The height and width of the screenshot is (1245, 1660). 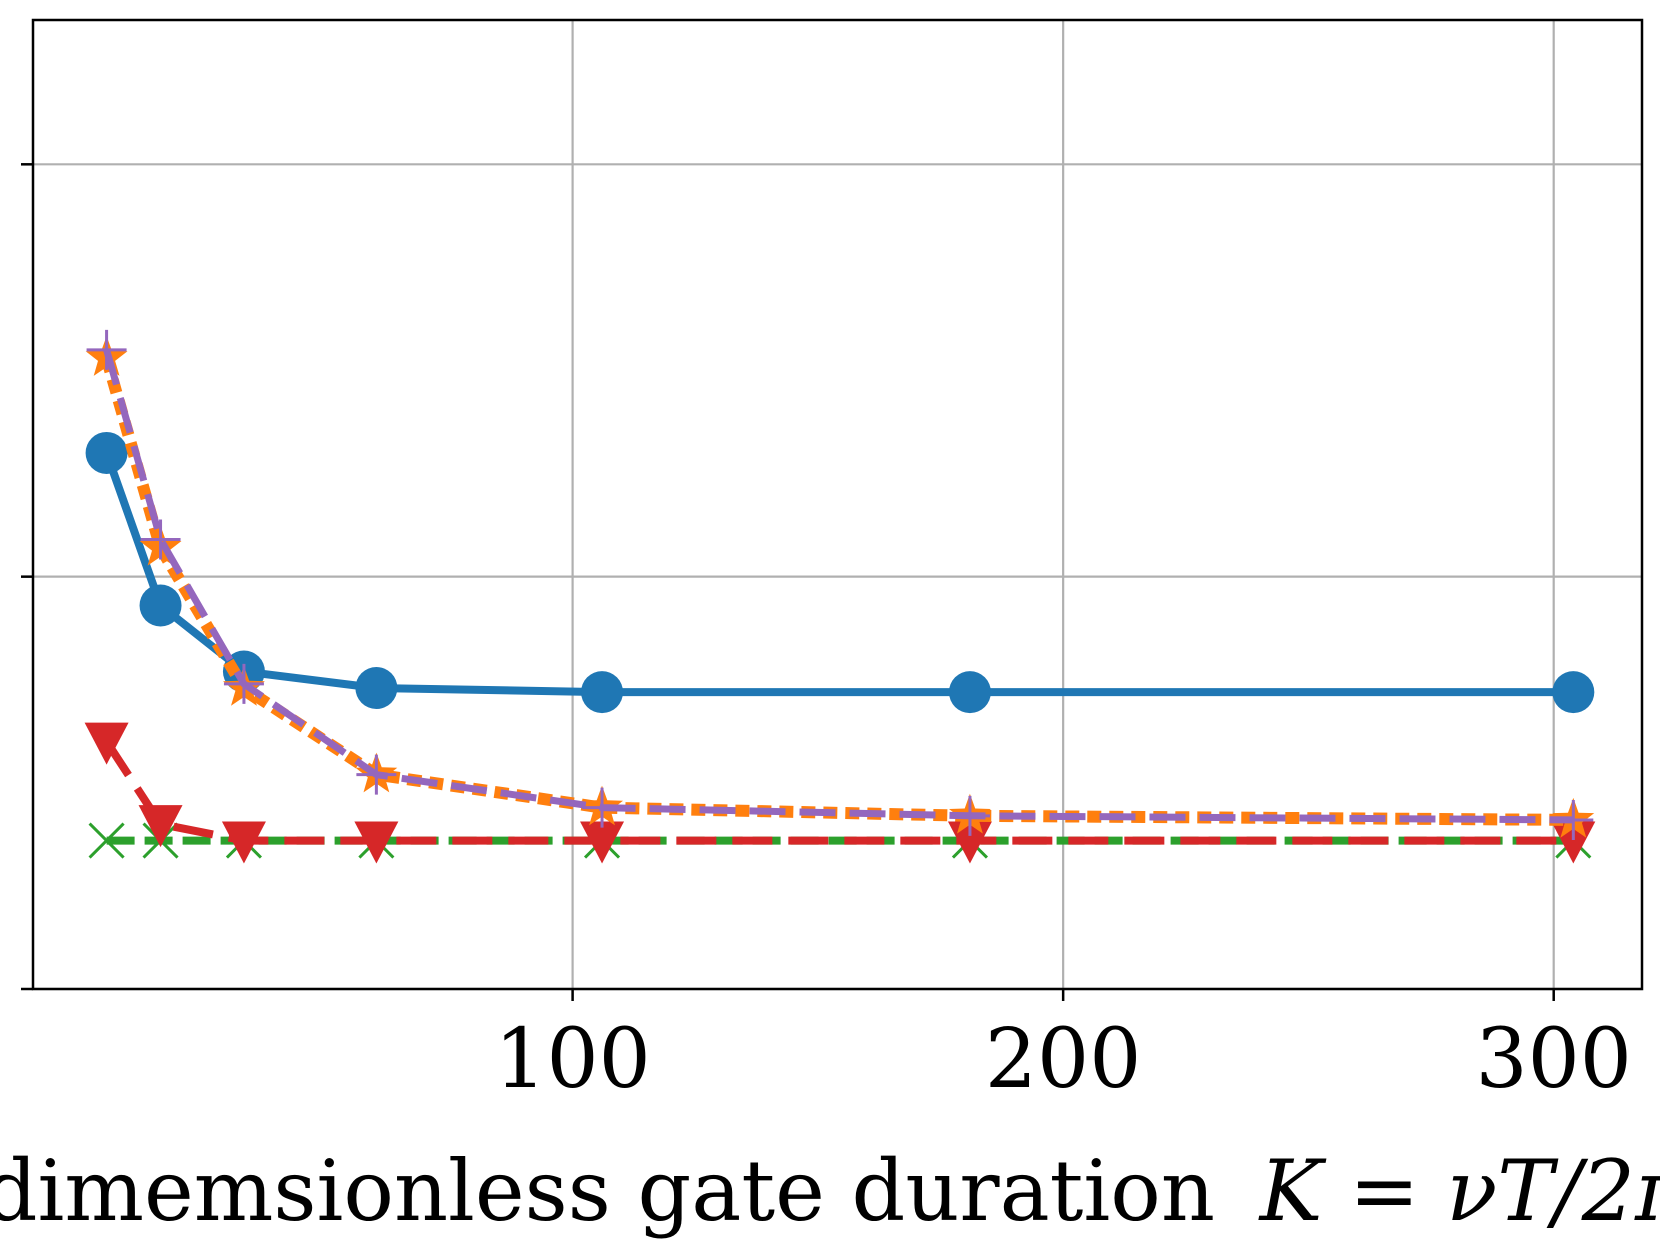 I want to click on x-tick-label: 200, so click(x=1063, y=1059).